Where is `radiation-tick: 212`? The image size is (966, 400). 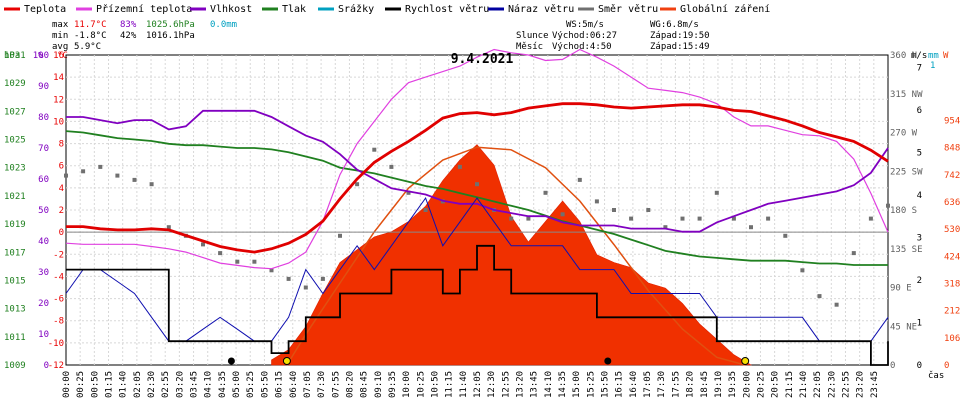 radiation-tick: 212 is located at coordinates (952, 312).